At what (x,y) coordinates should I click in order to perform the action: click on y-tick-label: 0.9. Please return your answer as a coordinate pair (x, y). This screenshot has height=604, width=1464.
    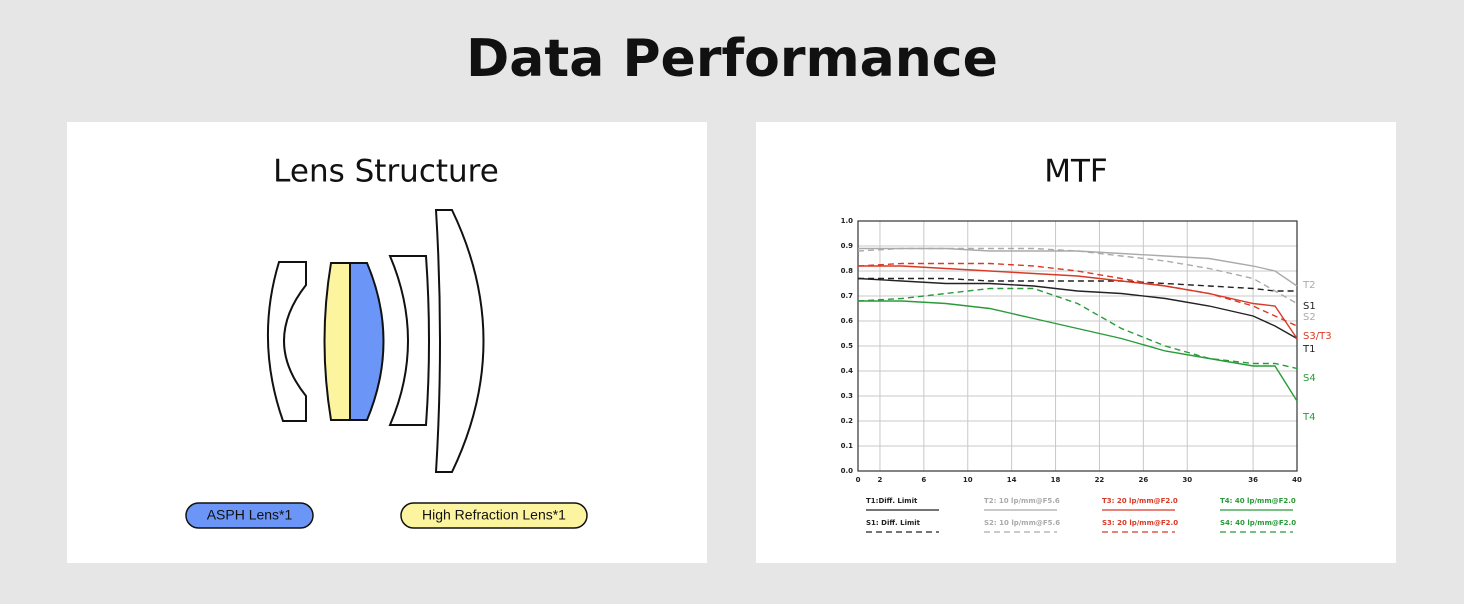
    Looking at the image, I should click on (847, 246).